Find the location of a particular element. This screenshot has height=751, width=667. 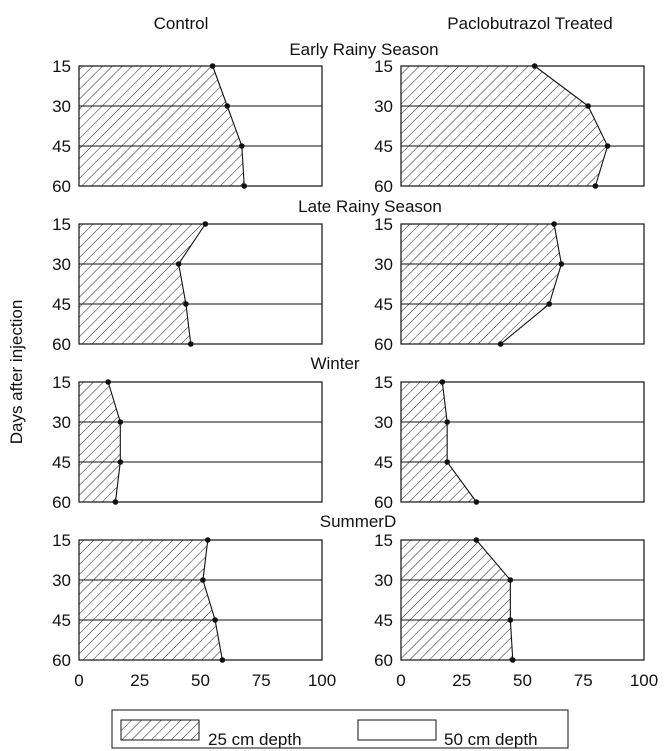

legend-box is located at coordinates (340, 729).